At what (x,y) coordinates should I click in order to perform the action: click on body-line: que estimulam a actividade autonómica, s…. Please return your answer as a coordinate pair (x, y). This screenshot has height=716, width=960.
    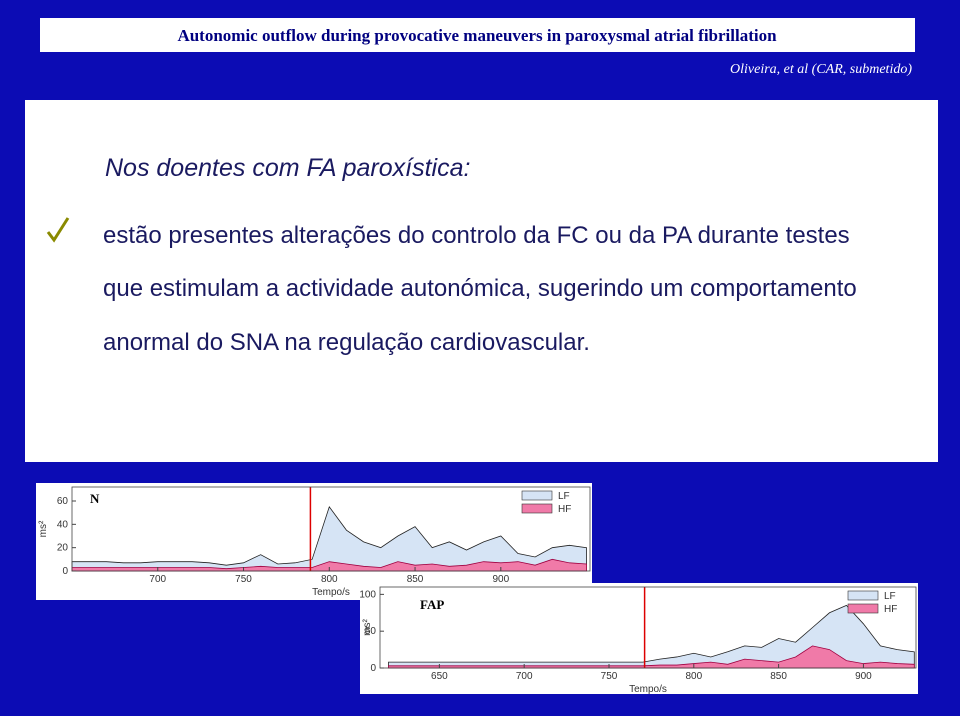
    Looking at the image, I should click on (480, 288).